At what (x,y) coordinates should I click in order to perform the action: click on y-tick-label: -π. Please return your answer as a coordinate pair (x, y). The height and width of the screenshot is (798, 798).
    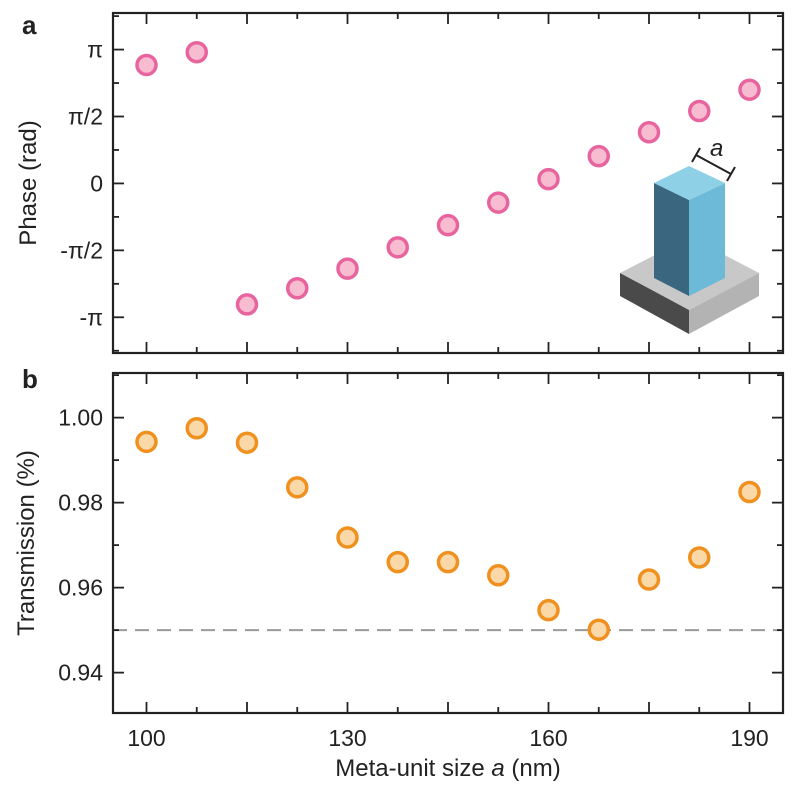
    Looking at the image, I should click on (91, 317).